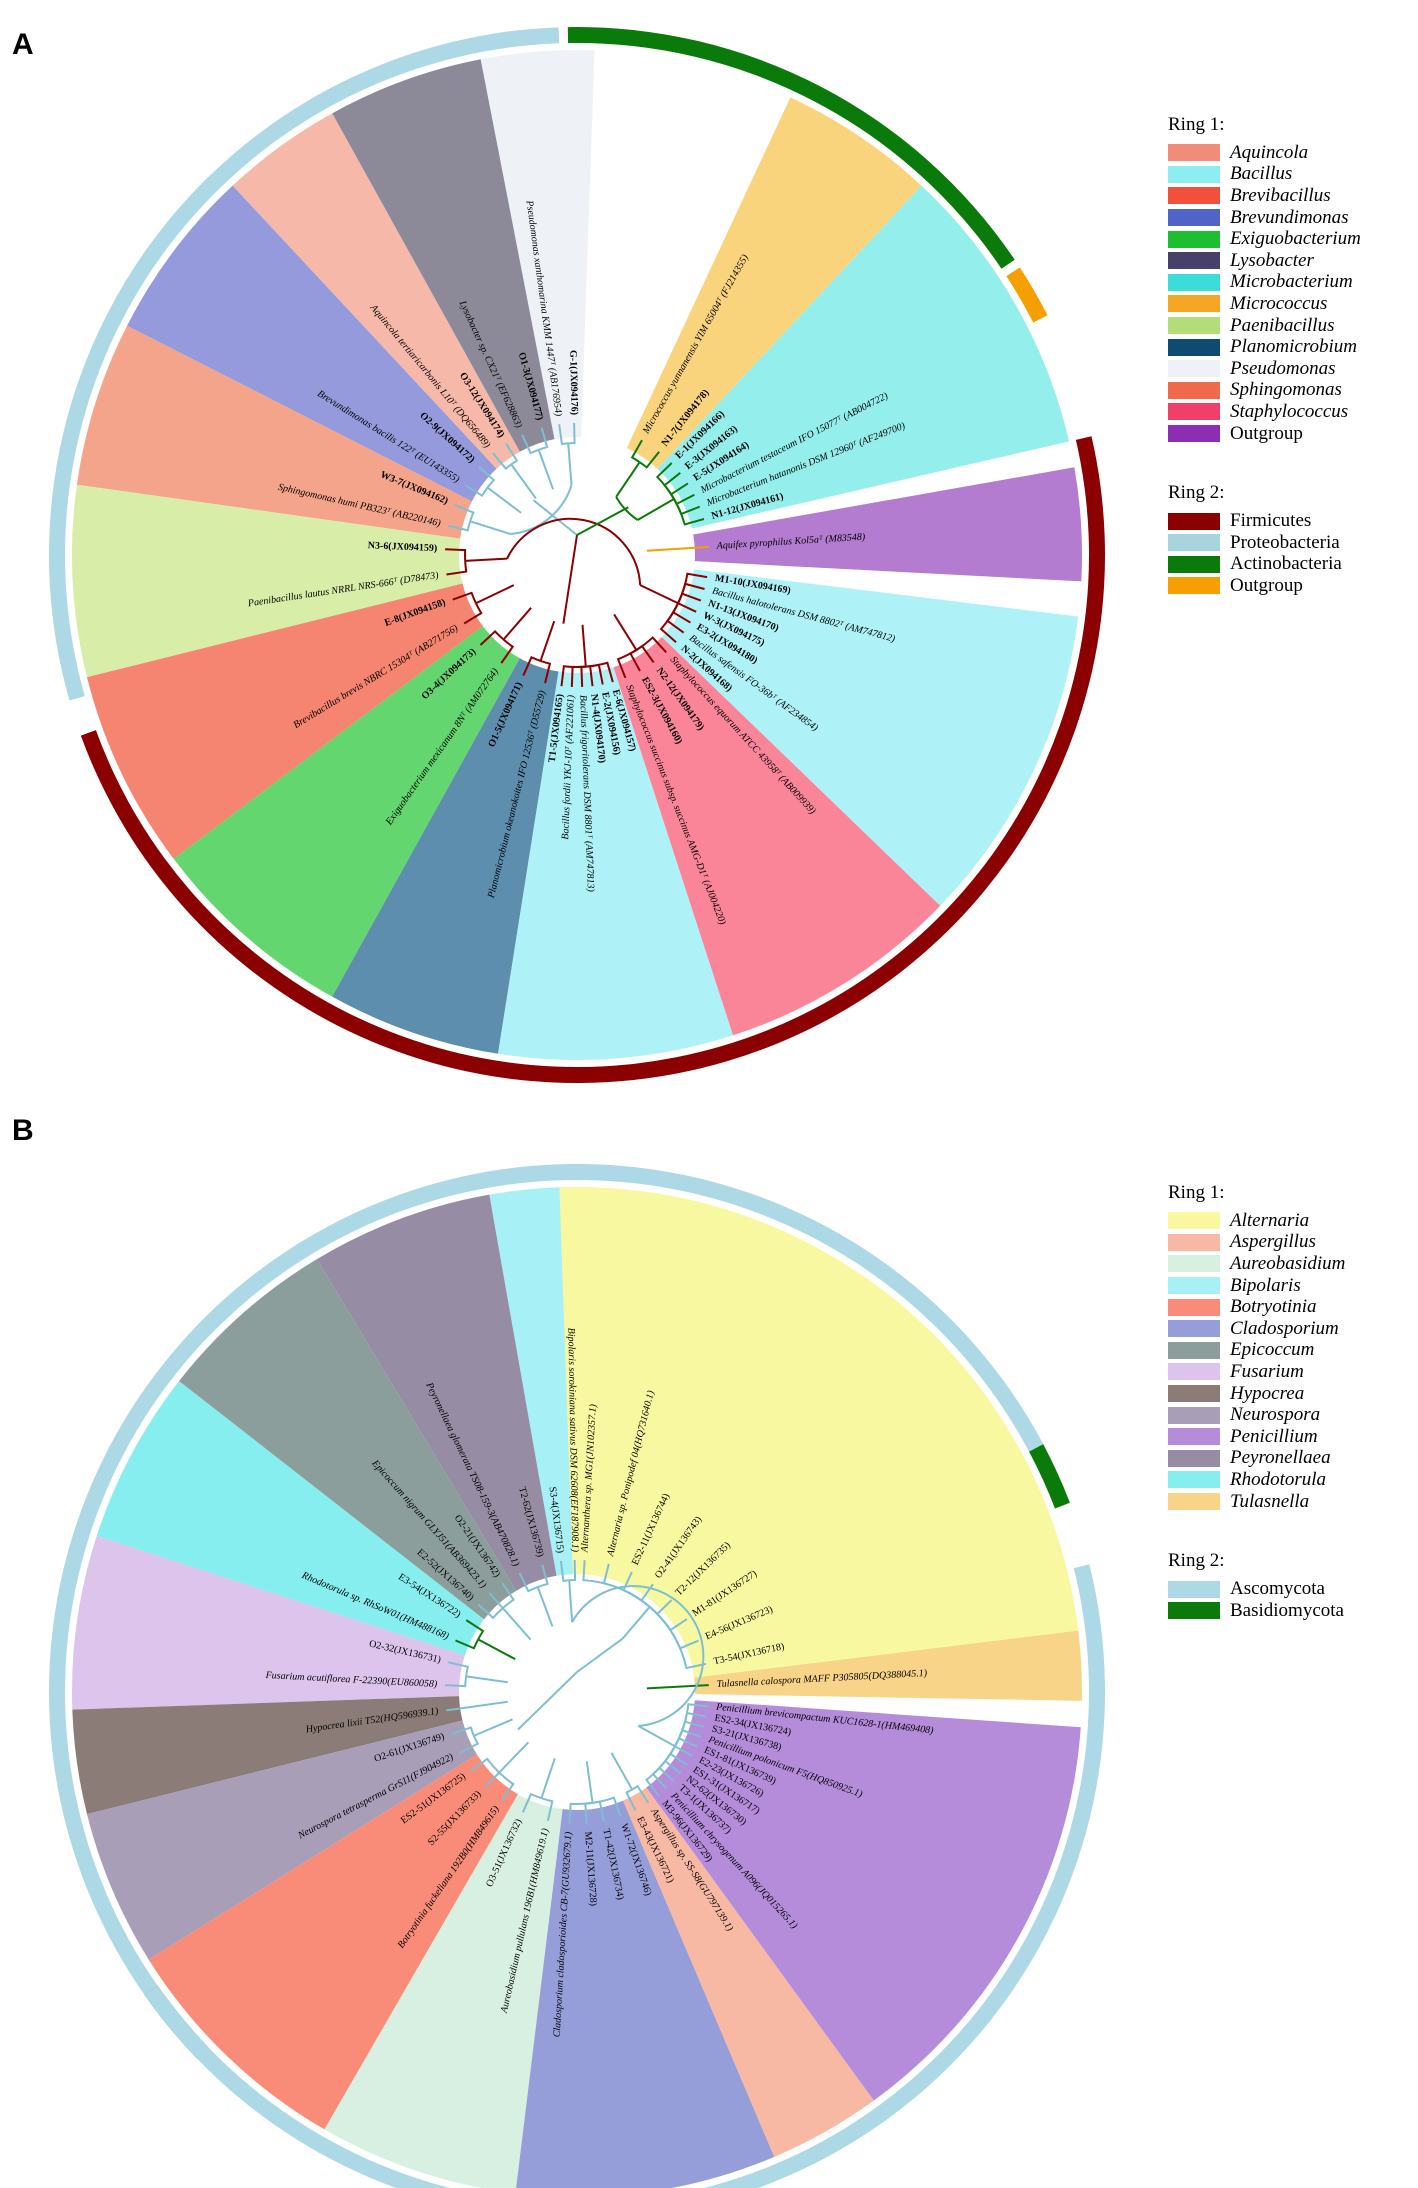  What do you see at coordinates (443, 1991) in the screenshot?
I see `sector-aureobasidium` at bounding box center [443, 1991].